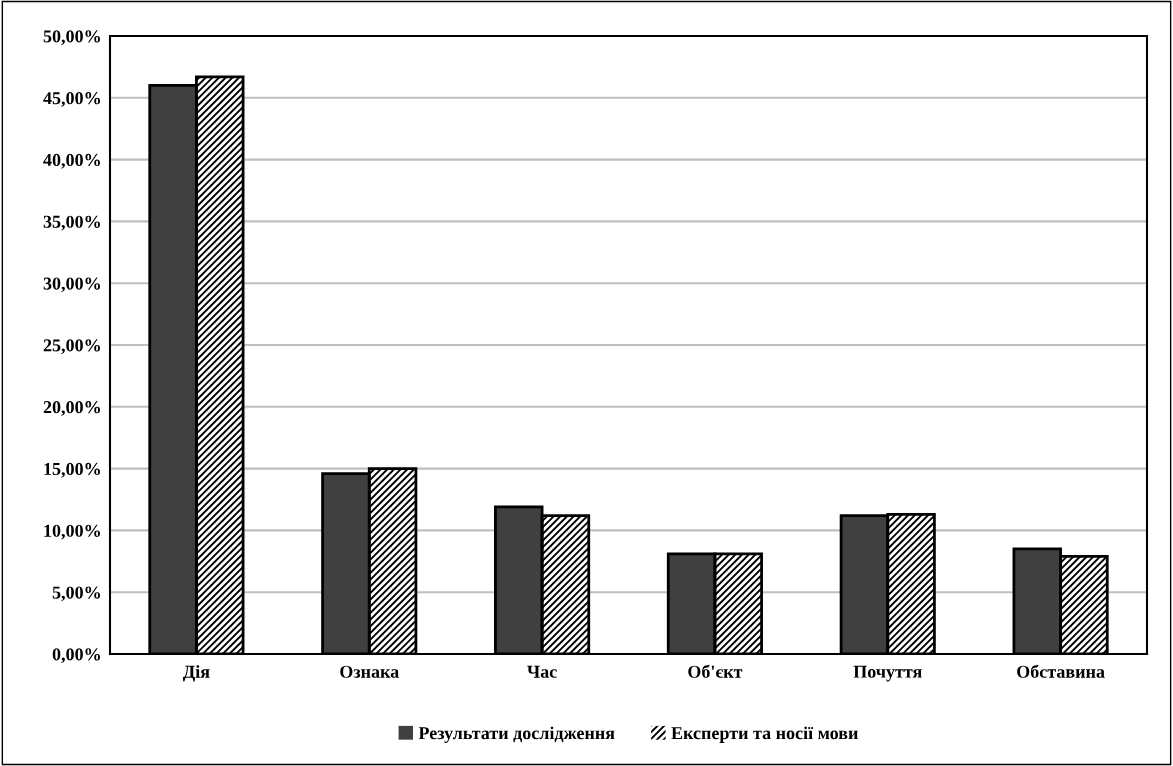  Describe the element at coordinates (71, 285) in the screenshot. I see `y-tick-label: 30,00%` at that location.